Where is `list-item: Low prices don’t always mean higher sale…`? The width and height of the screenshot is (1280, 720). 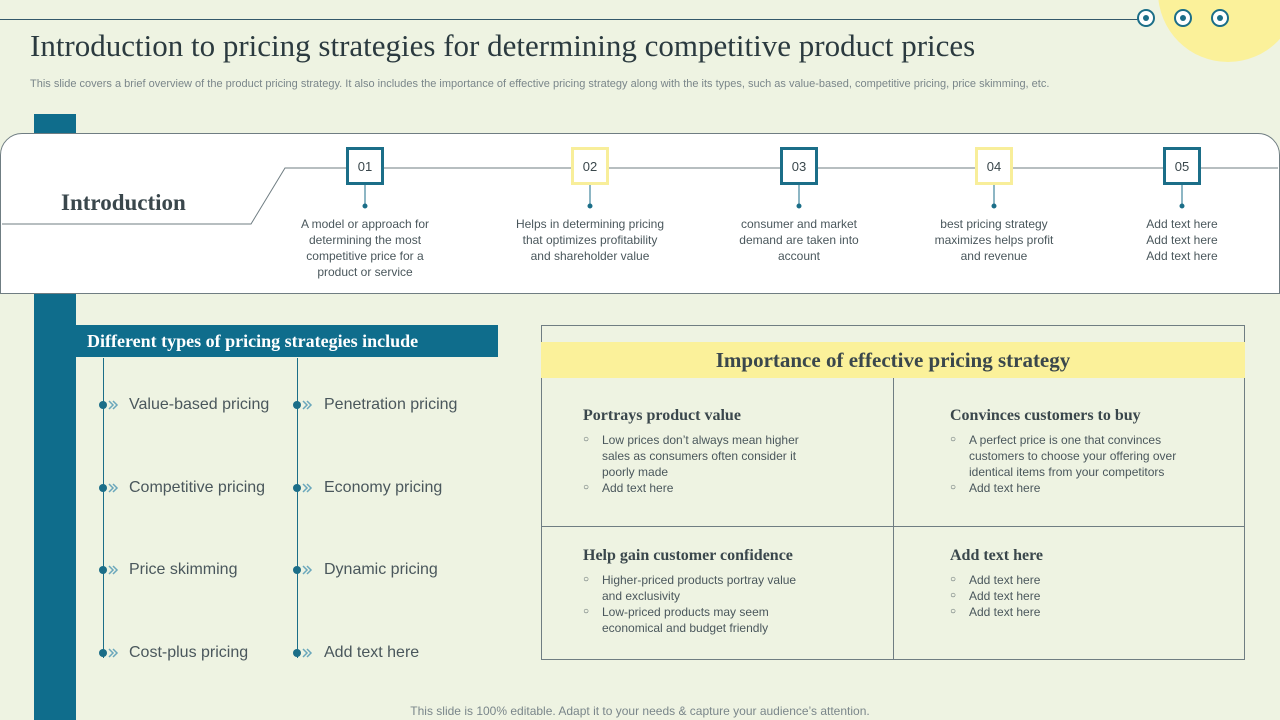
list-item: Low prices don’t always mean higher sale… is located at coordinates (701, 456).